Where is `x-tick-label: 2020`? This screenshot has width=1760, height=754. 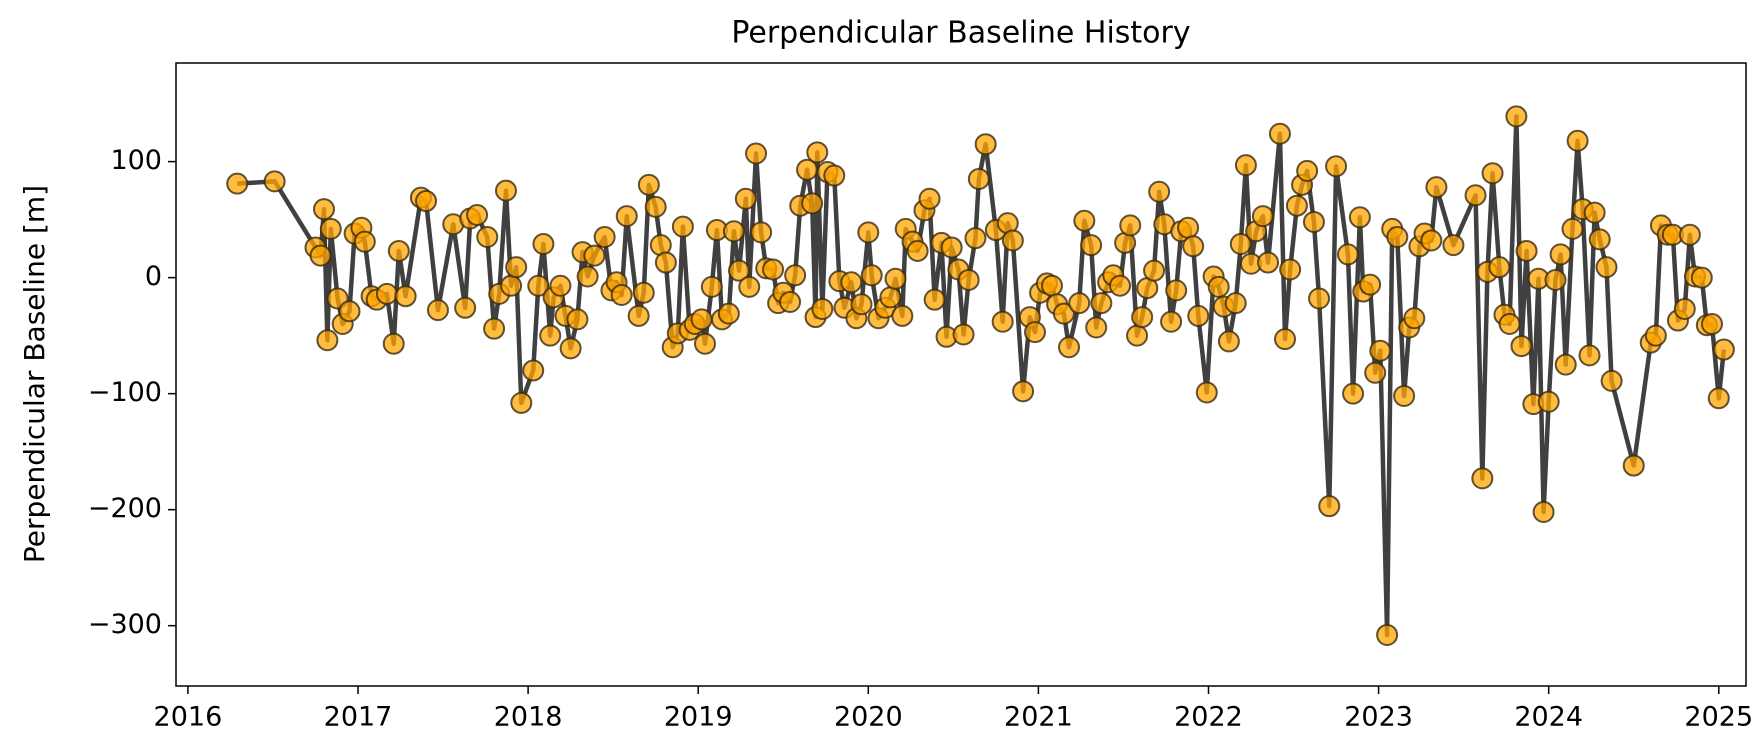 x-tick-label: 2020 is located at coordinates (868, 717).